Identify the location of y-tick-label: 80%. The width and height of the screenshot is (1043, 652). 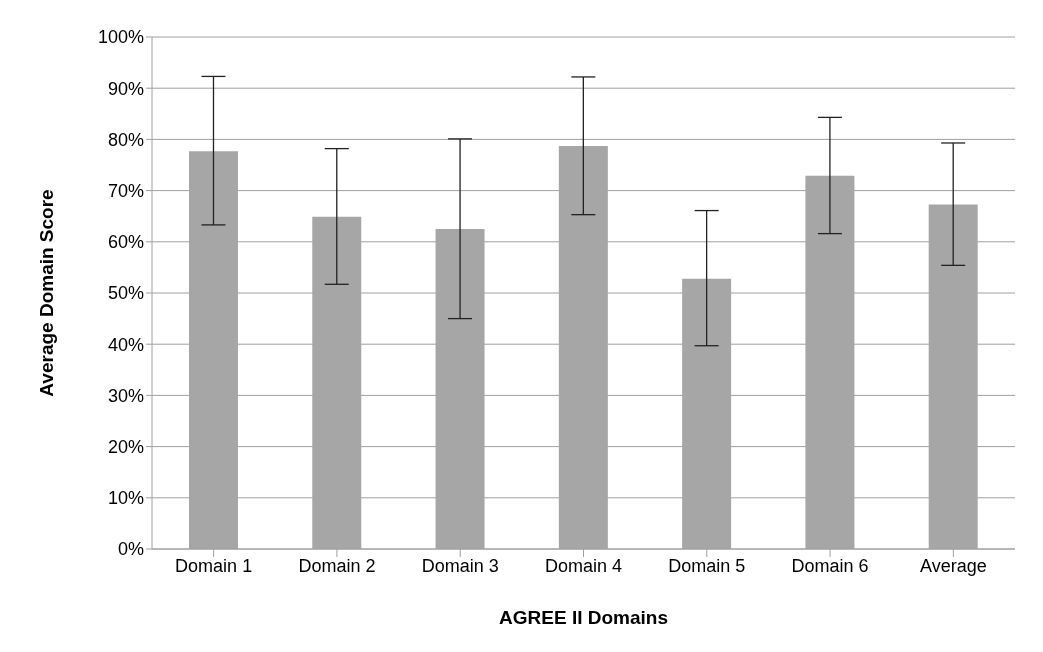
(125, 139).